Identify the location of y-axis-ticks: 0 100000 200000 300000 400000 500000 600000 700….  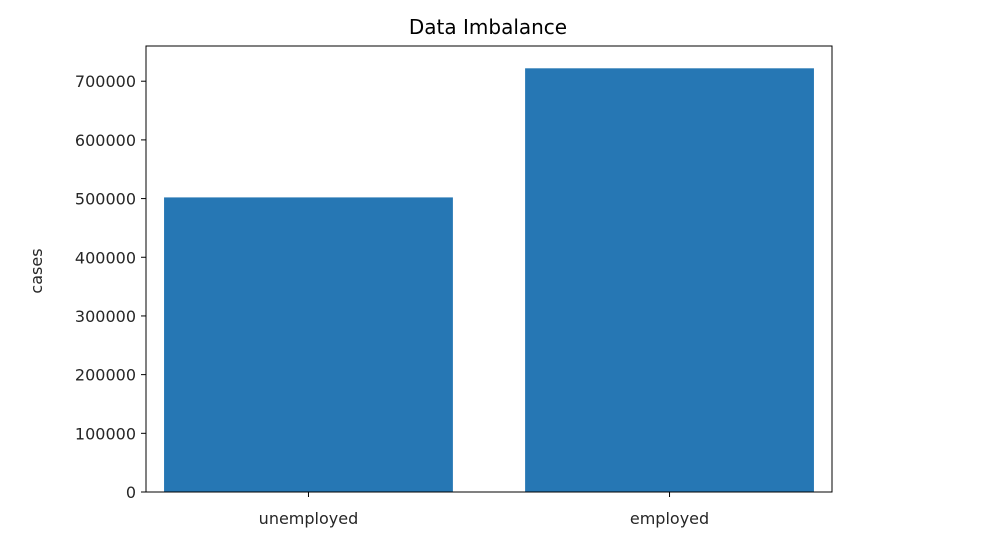
(110, 287).